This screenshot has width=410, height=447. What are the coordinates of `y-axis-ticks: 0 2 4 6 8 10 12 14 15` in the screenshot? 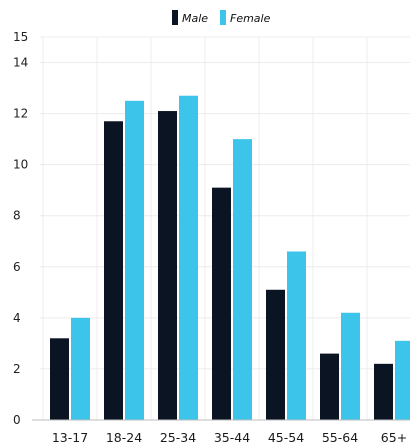 It's located at (20, 228).